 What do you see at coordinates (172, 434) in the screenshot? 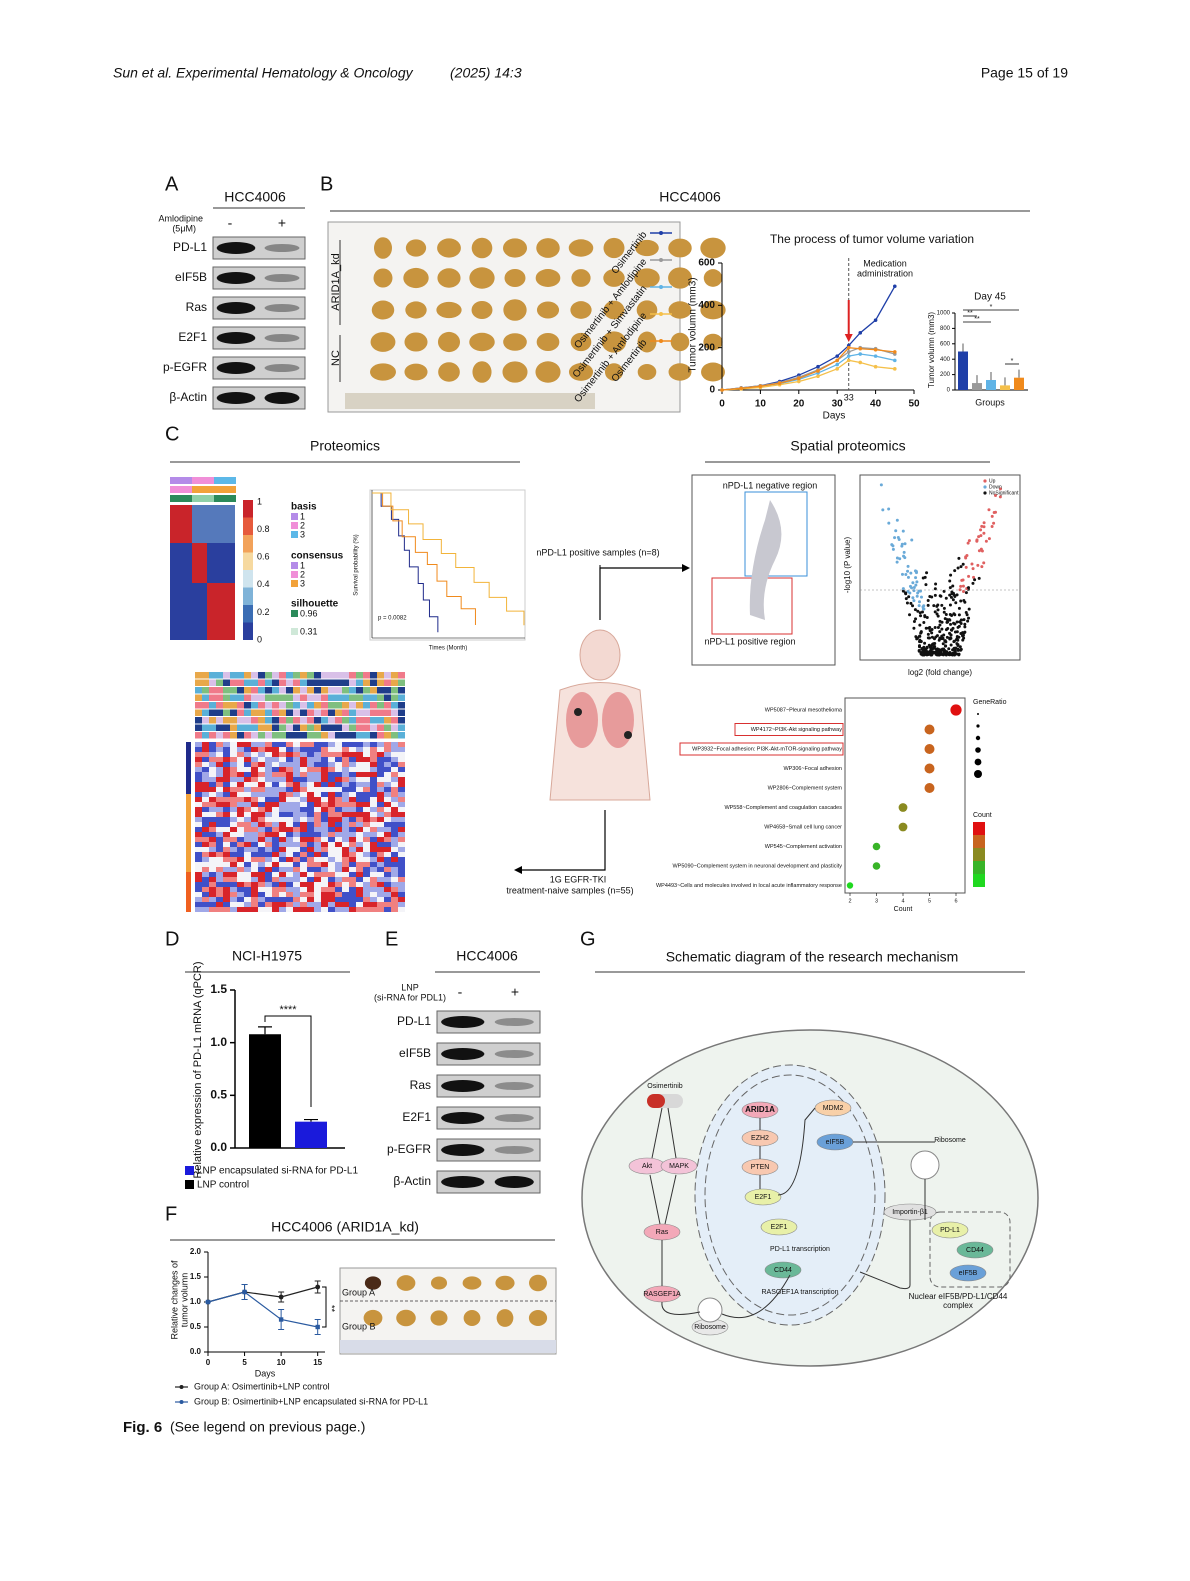
I see `panel-letter: C` at bounding box center [172, 434].